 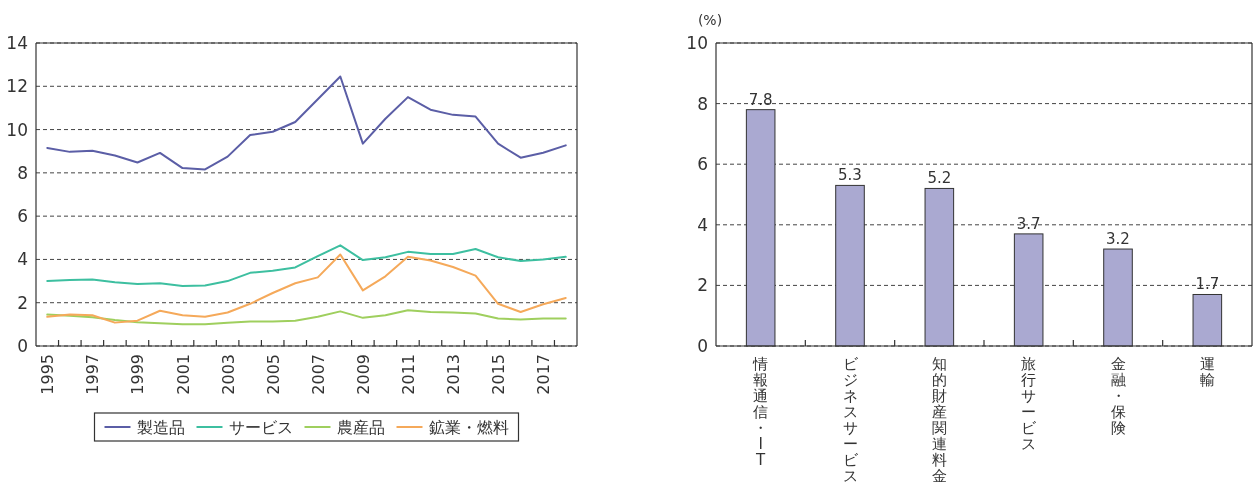 I want to click on x-tick-label: 2007, so click(x=318, y=374).